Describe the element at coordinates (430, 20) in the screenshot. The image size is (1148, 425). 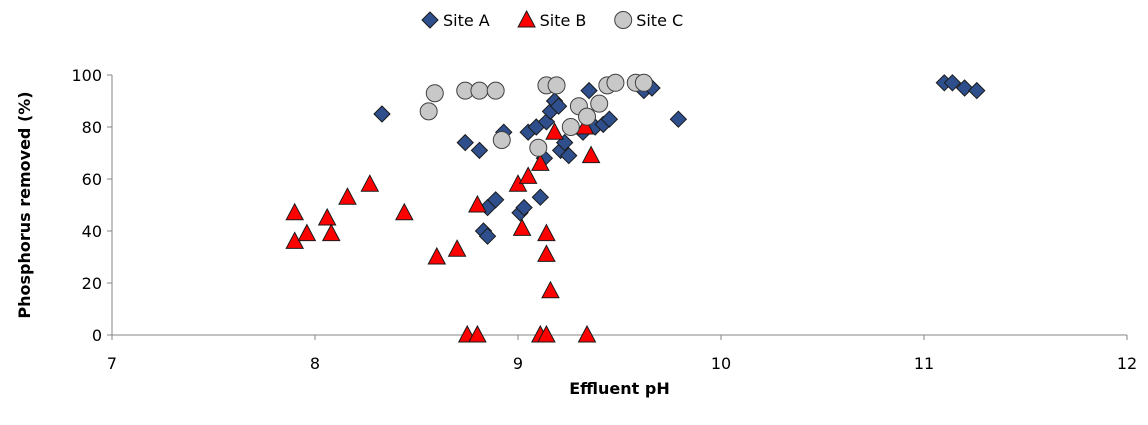
I see `legend-diamond-icon` at that location.